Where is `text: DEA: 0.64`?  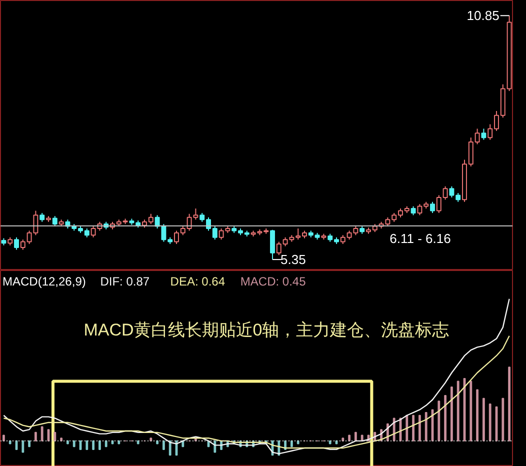 text: DEA: 0.64 is located at coordinates (198, 281).